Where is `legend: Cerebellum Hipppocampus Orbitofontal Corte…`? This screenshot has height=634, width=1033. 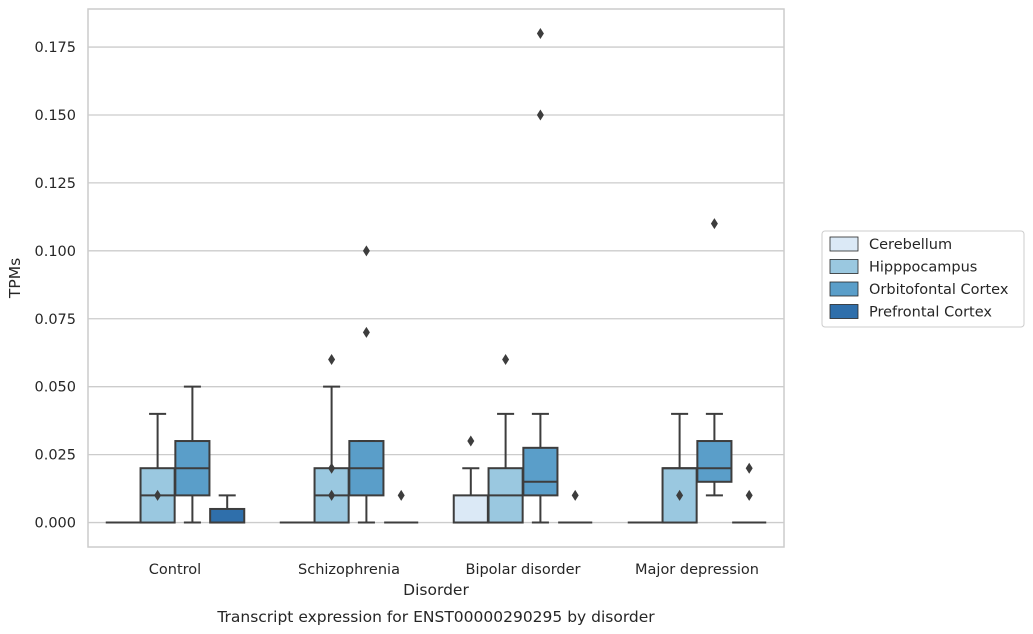
legend: Cerebellum Hipppocampus Orbitofontal Corte… is located at coordinates (923, 279).